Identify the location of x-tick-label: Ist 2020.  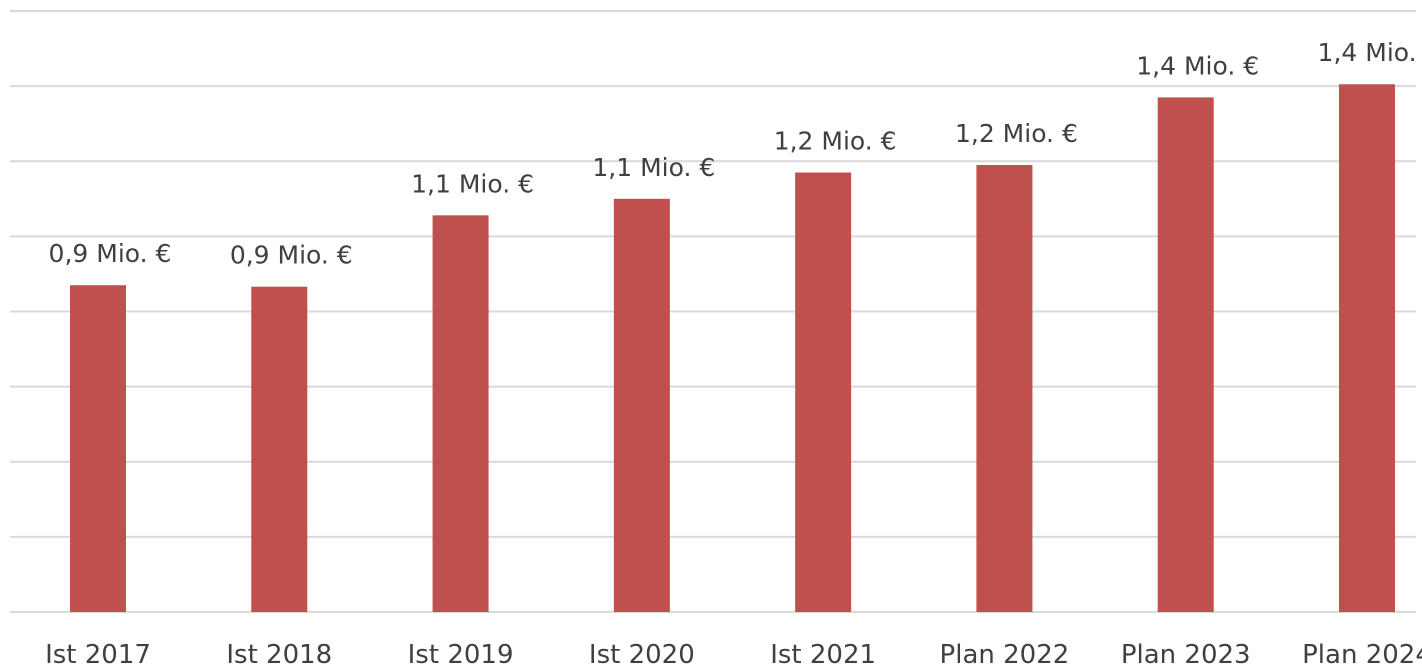
(642, 653).